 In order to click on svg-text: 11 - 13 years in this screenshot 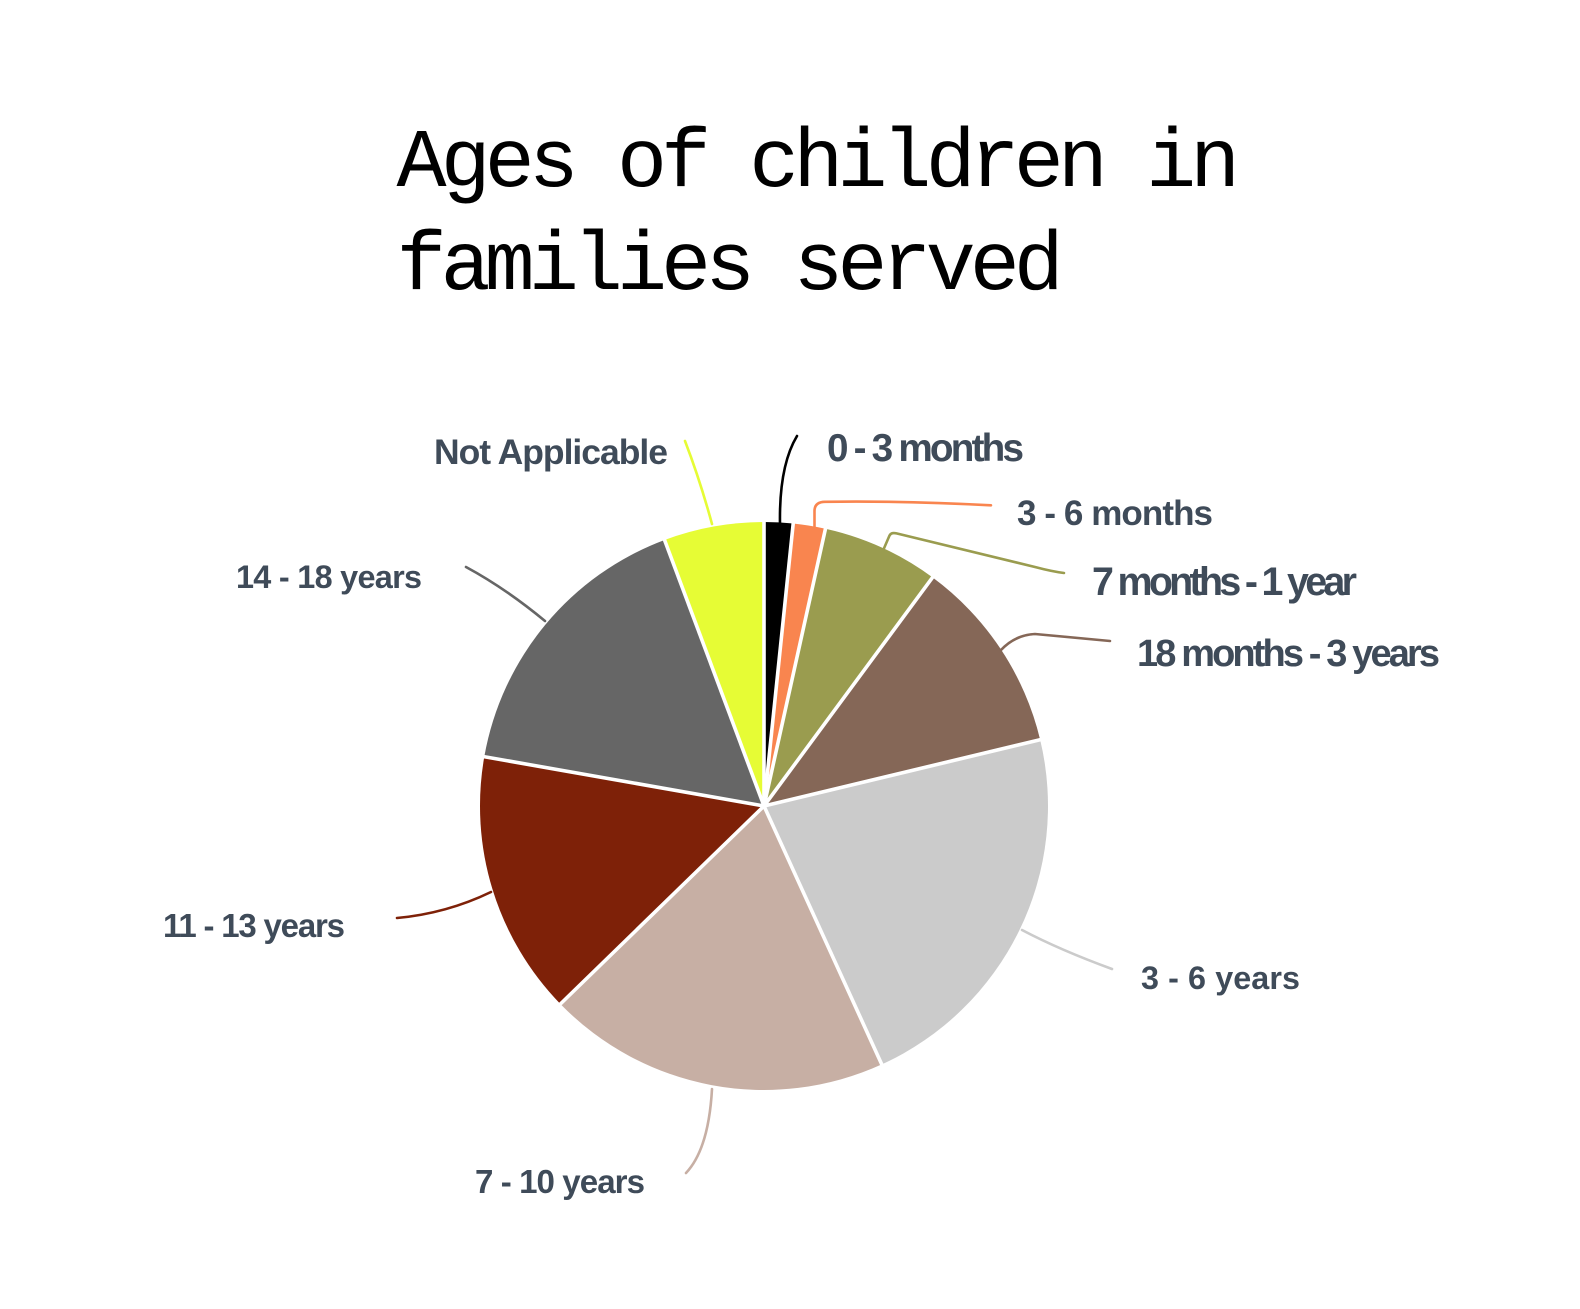, I will do `click(254, 925)`.